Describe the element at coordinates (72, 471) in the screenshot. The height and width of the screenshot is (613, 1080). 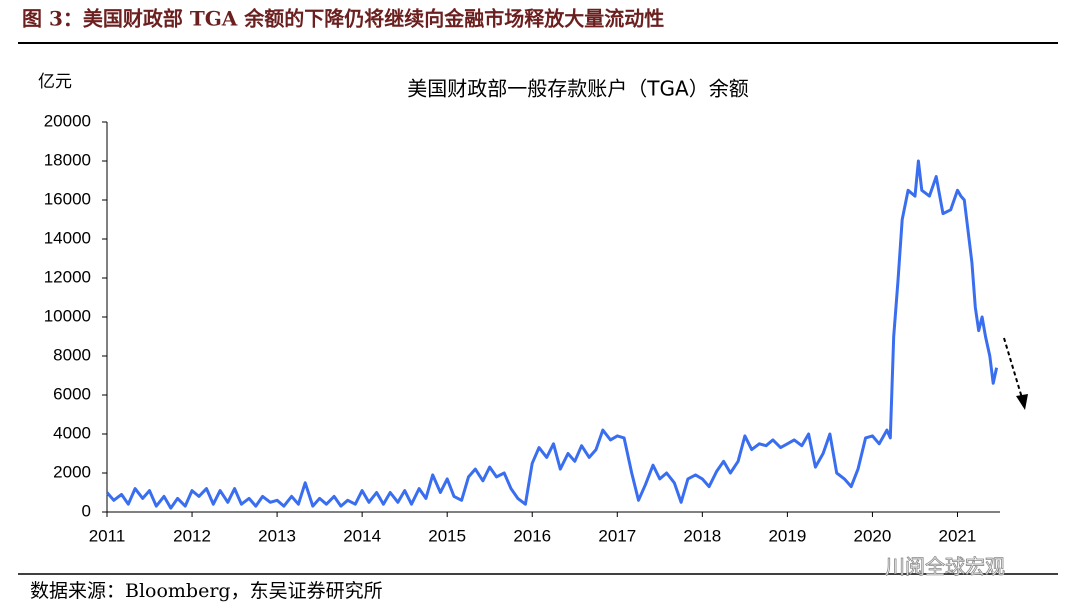
I see `y-tick-label: 2000` at that location.